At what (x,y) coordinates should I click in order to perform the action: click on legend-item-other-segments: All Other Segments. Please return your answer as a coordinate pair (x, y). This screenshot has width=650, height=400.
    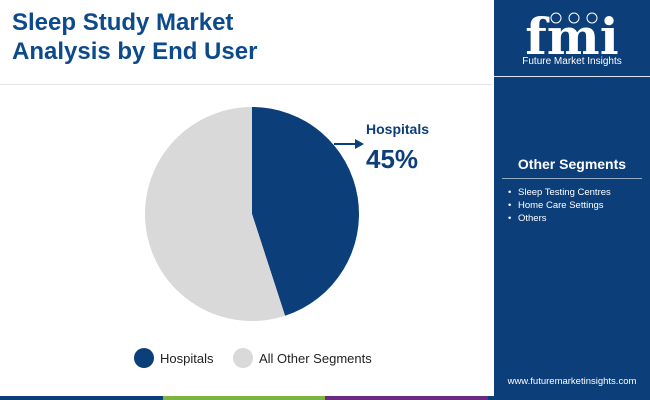
    Looking at the image, I should click on (302, 358).